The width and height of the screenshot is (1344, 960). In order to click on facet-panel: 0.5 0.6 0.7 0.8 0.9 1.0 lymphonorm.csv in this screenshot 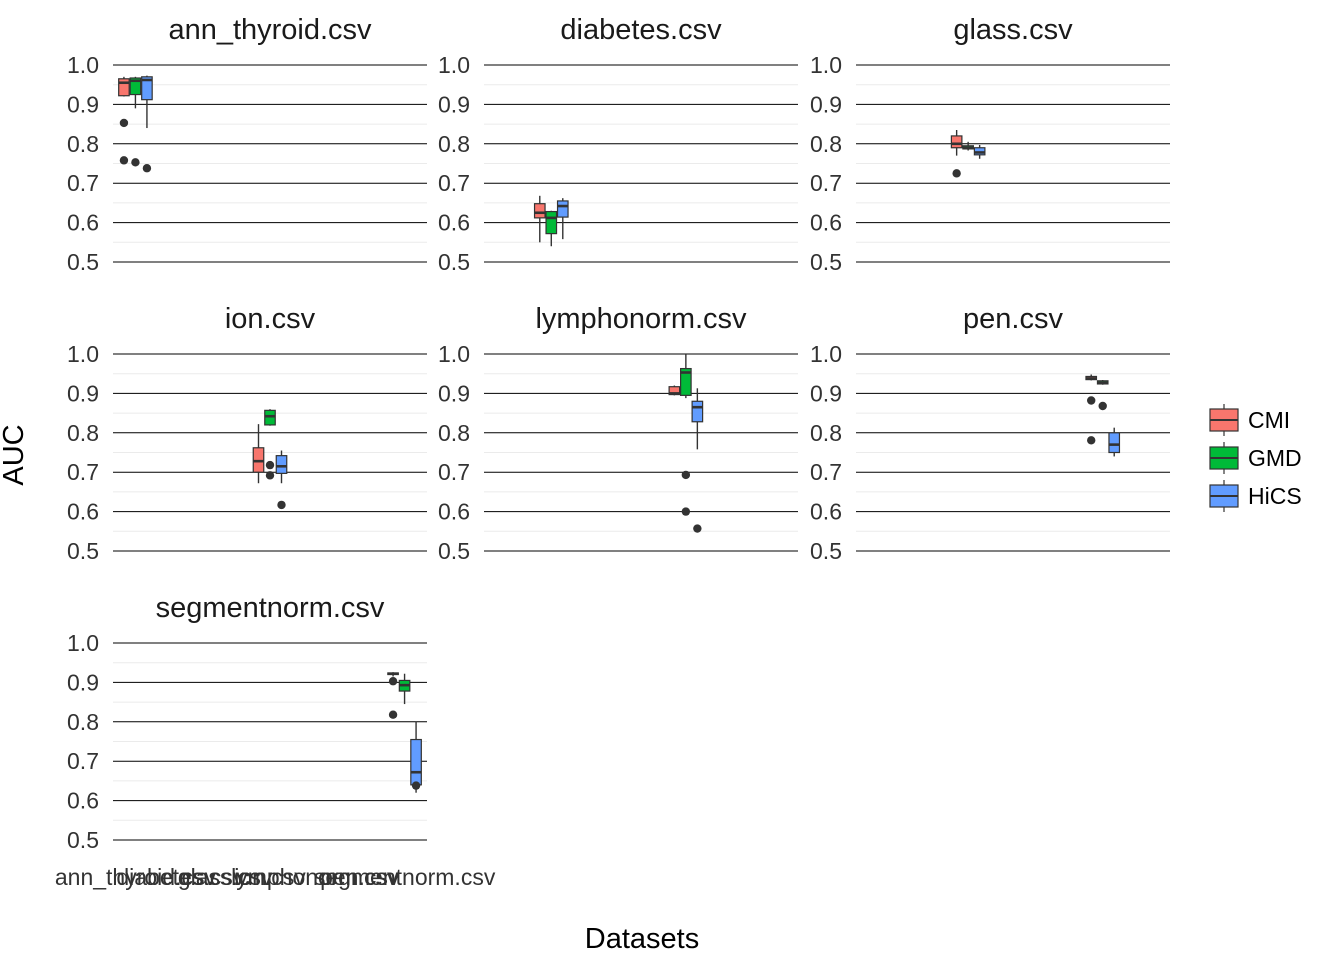, I will do `click(618, 433)`.